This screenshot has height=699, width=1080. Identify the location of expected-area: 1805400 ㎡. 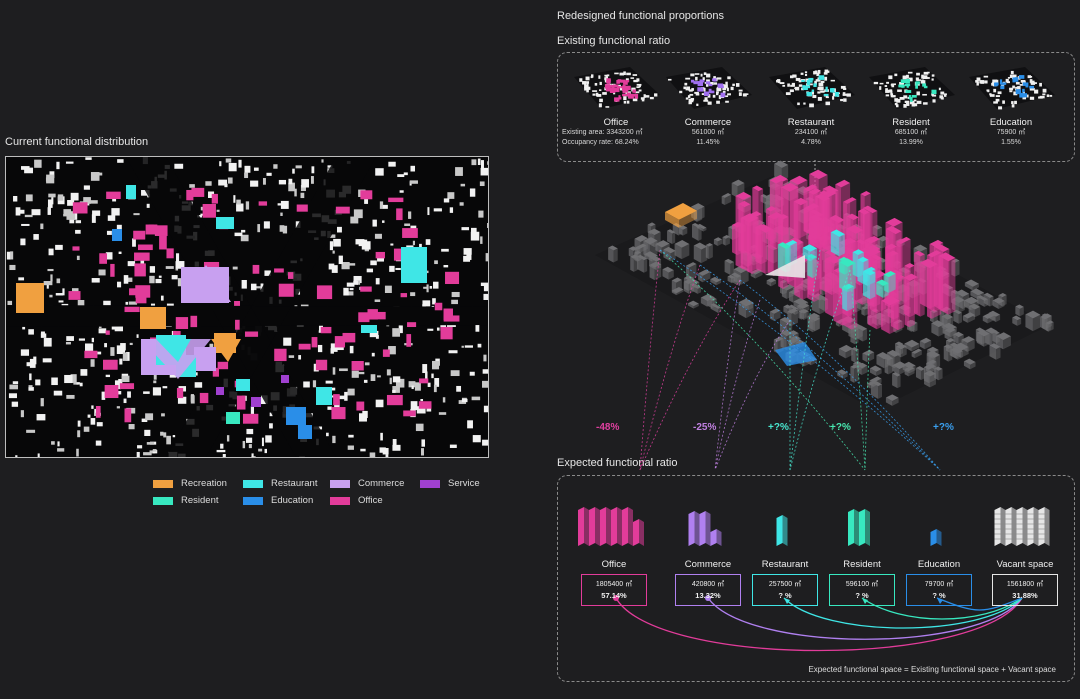
(614, 584).